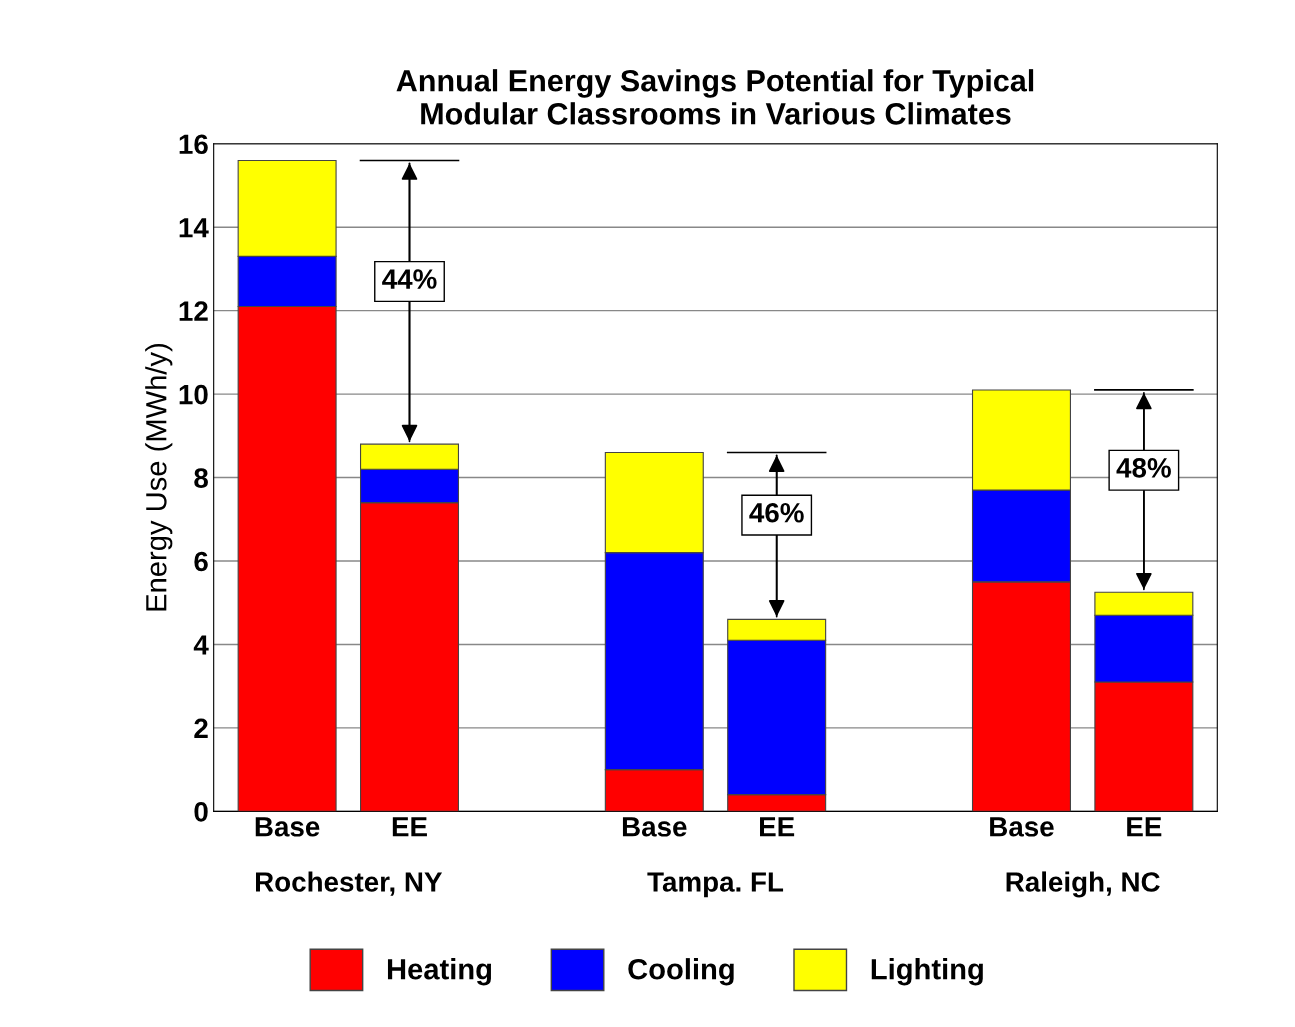 Image resolution: width=1295 pixels, height=1027 pixels. Describe the element at coordinates (681, 972) in the screenshot. I see `legend-label: Cooling` at that location.